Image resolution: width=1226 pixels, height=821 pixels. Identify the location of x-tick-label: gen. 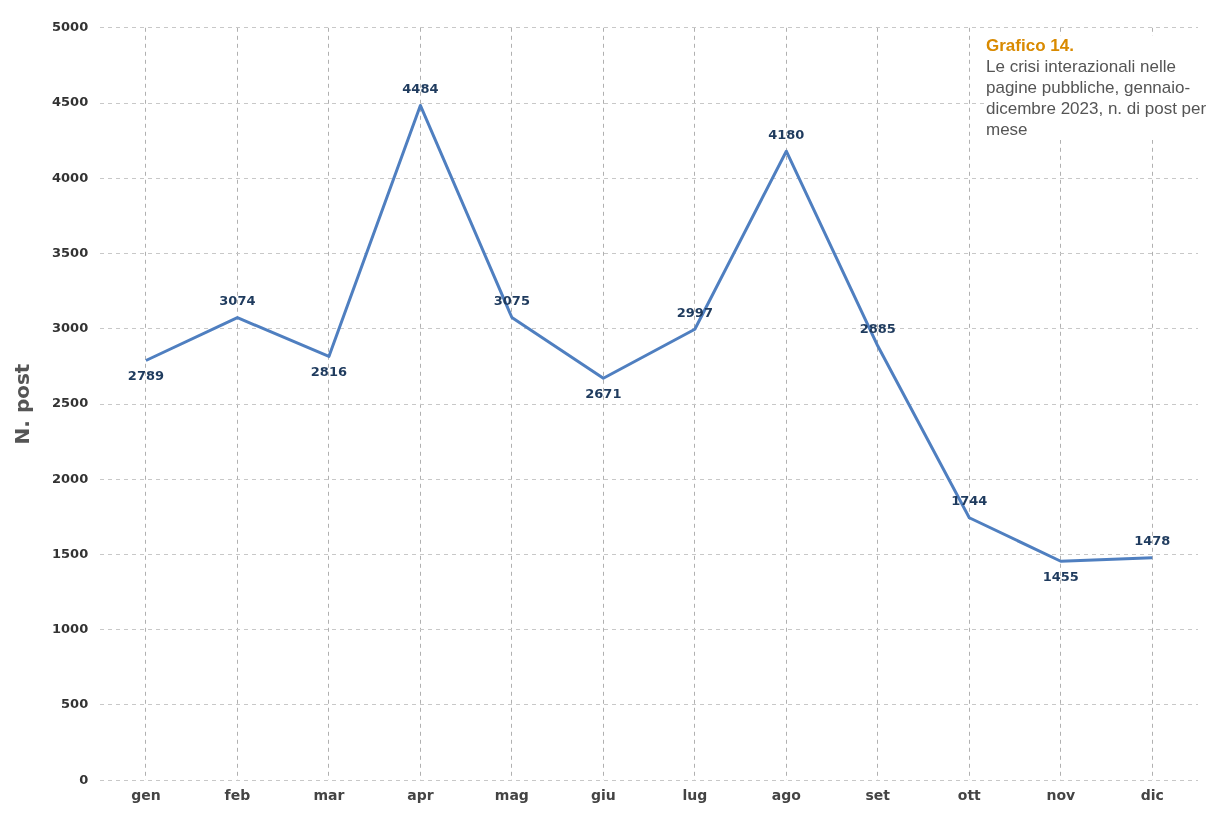
(146, 795).